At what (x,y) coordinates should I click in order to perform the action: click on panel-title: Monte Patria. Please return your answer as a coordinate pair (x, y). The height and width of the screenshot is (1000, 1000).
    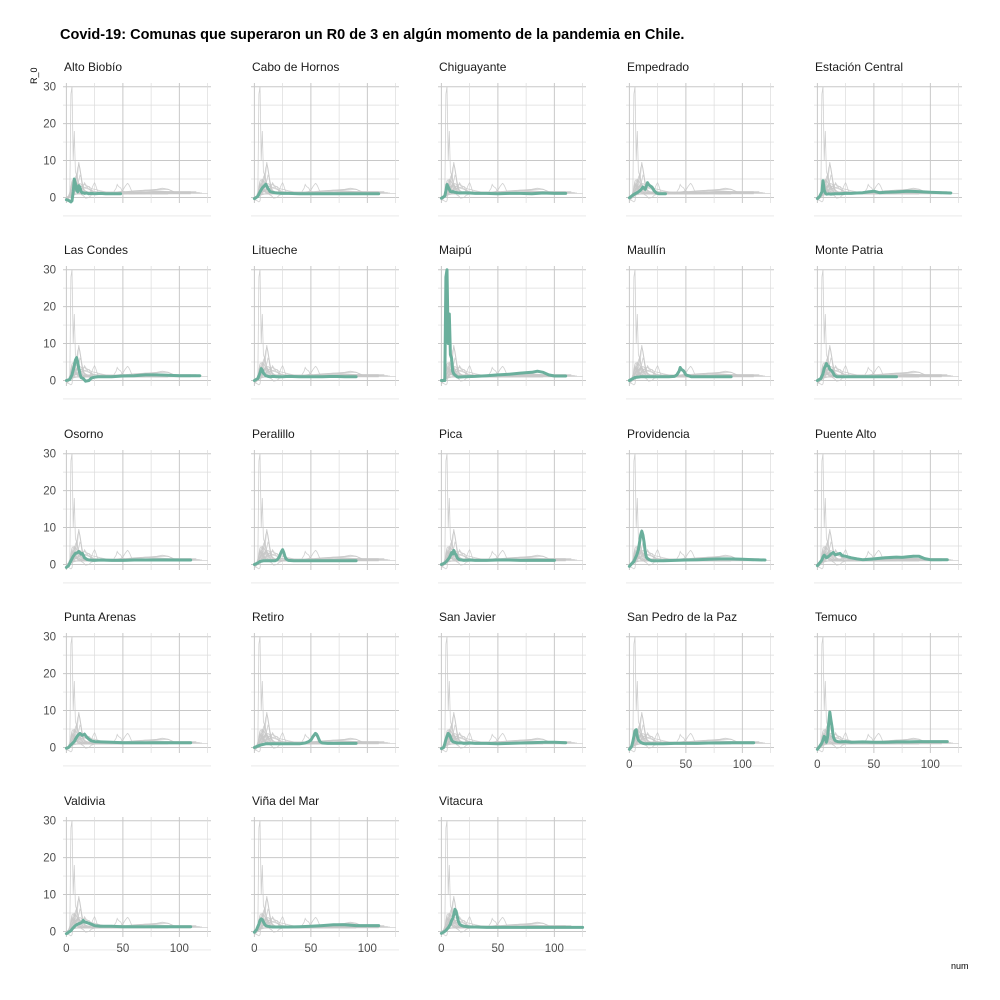
    Looking at the image, I should click on (849, 250).